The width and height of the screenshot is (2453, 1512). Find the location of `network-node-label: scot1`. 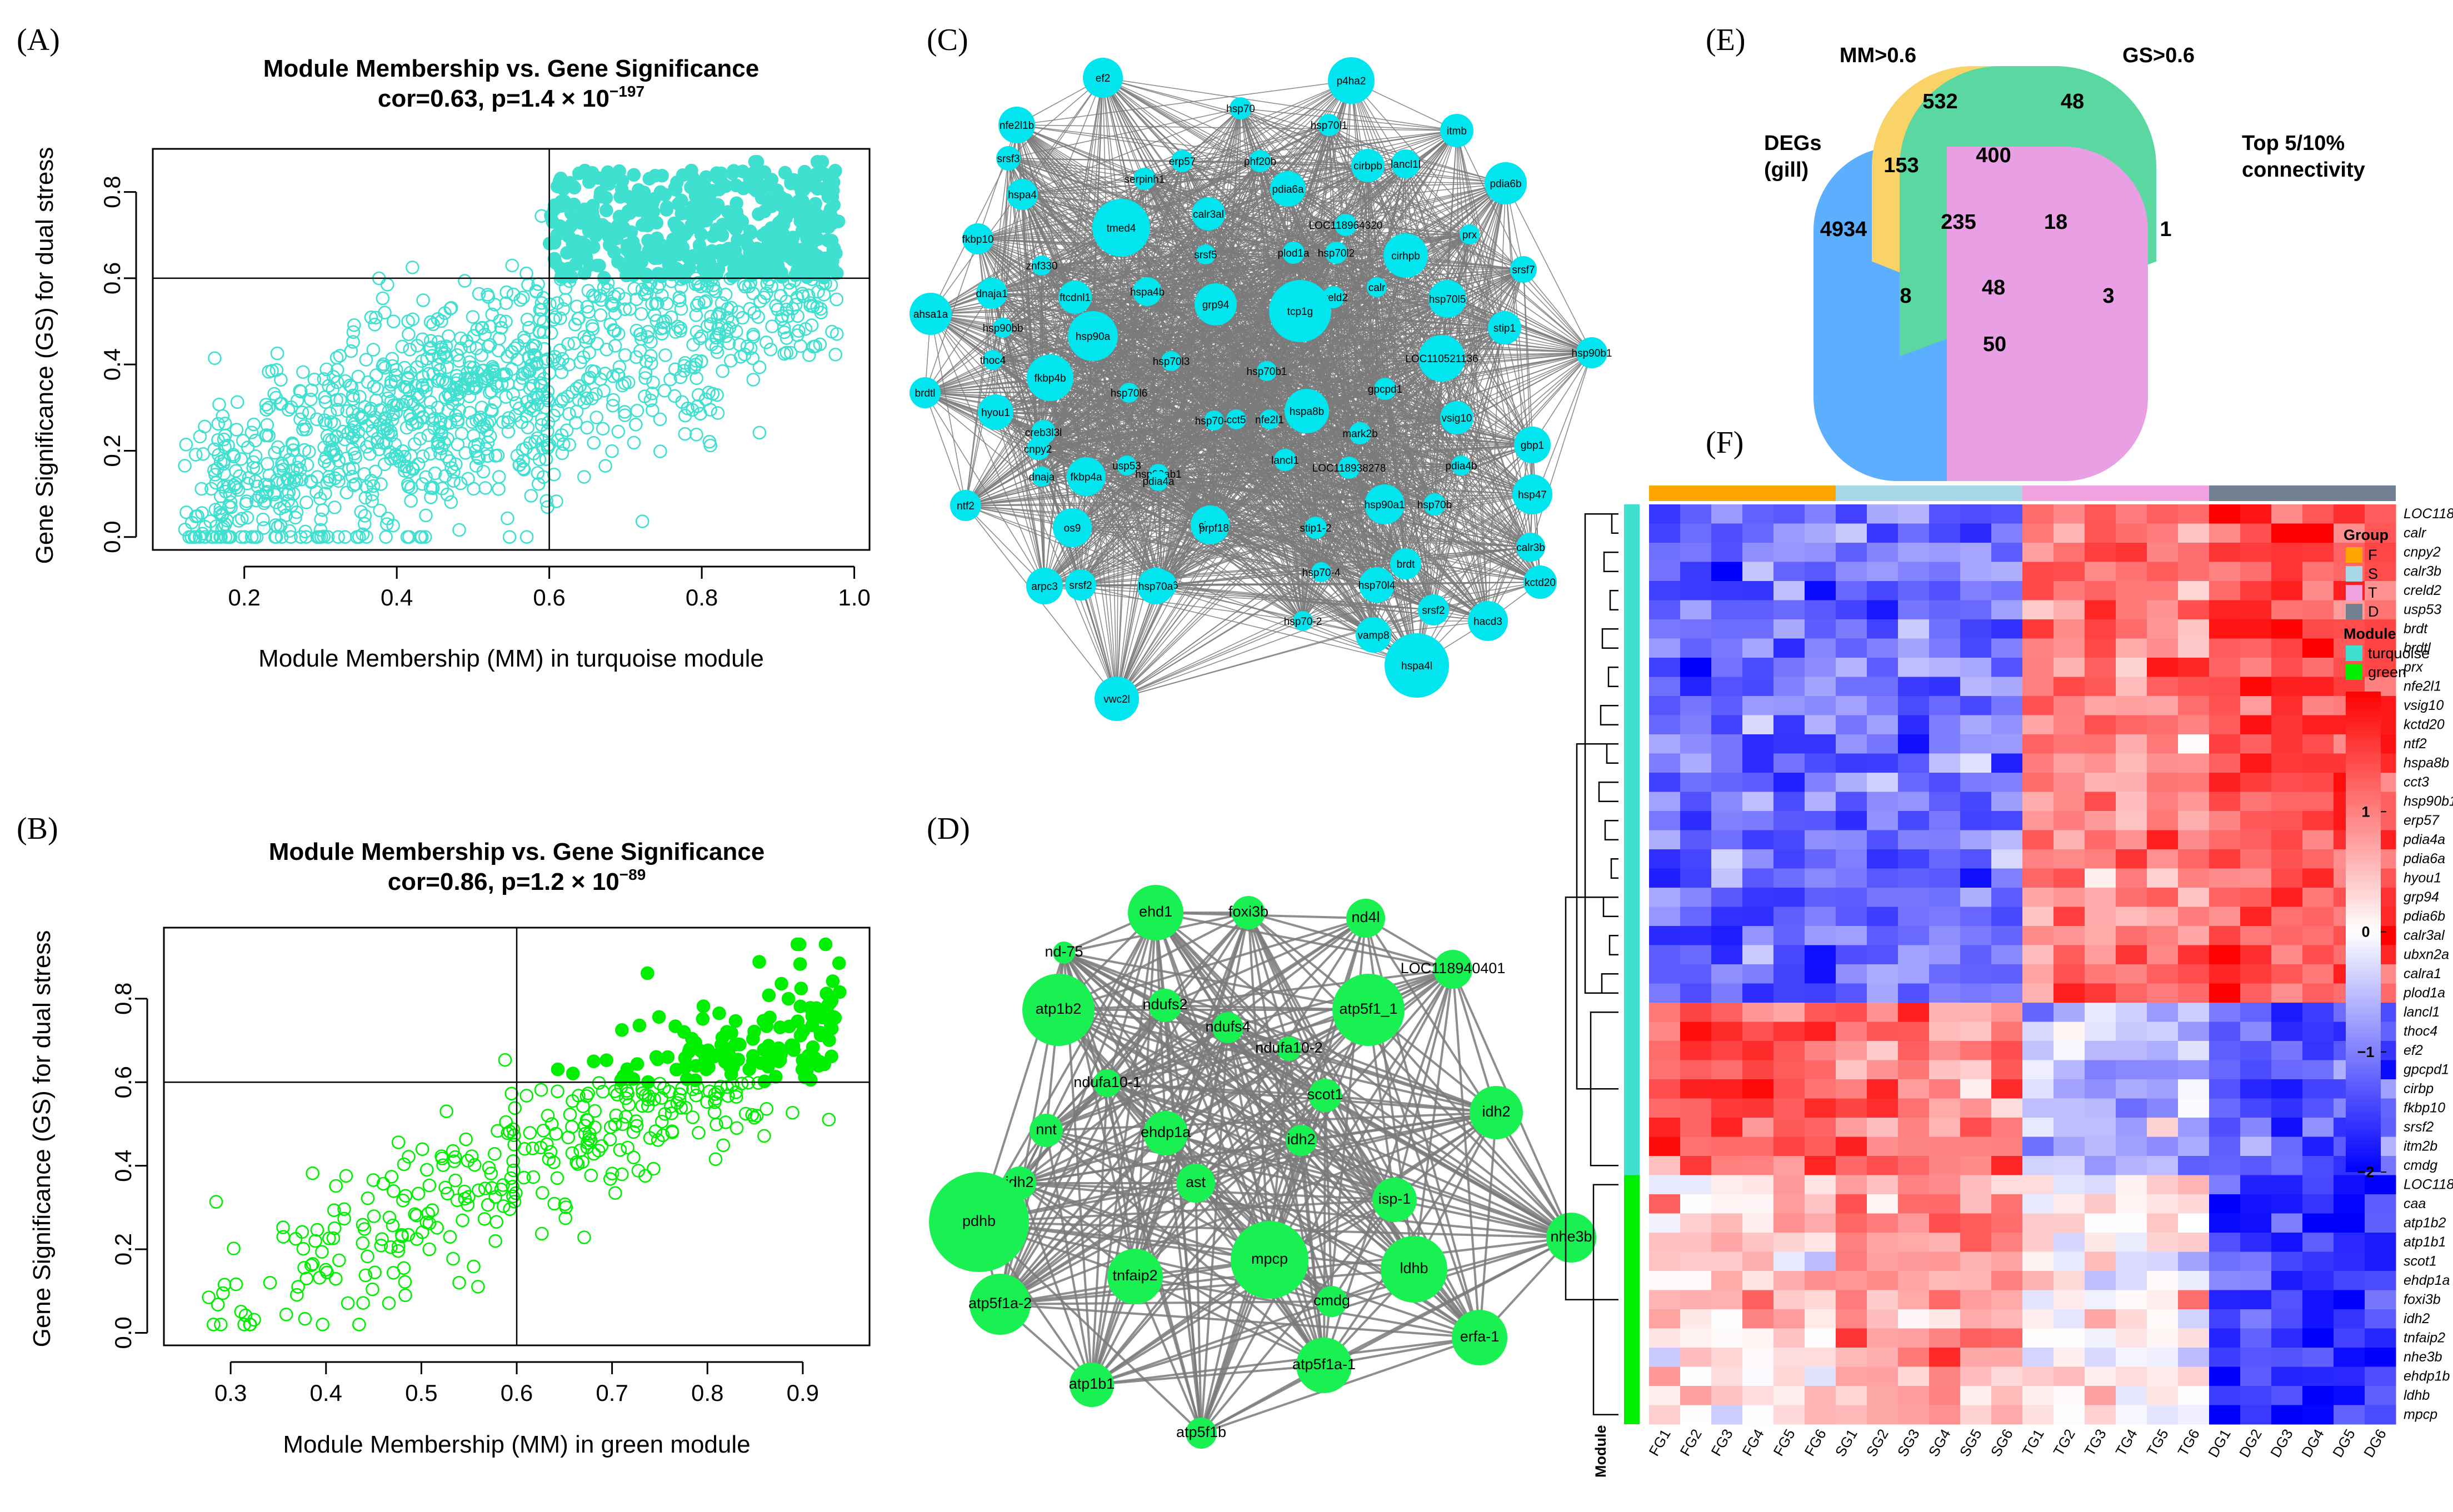

network-node-label: scot1 is located at coordinates (1325, 1094).